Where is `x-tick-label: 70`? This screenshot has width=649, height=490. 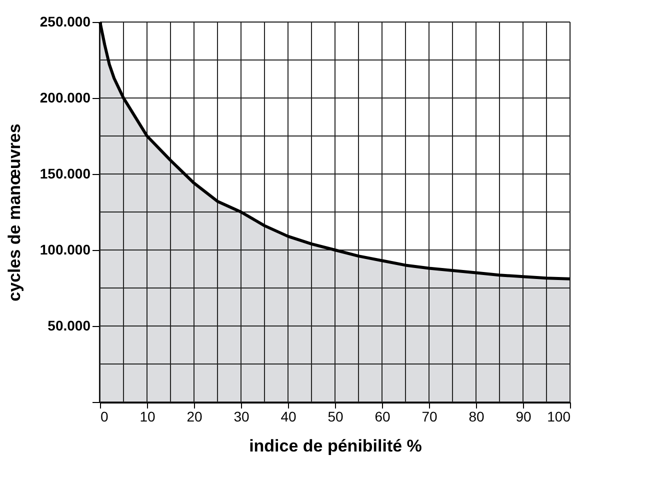 x-tick-label: 70 is located at coordinates (430, 416).